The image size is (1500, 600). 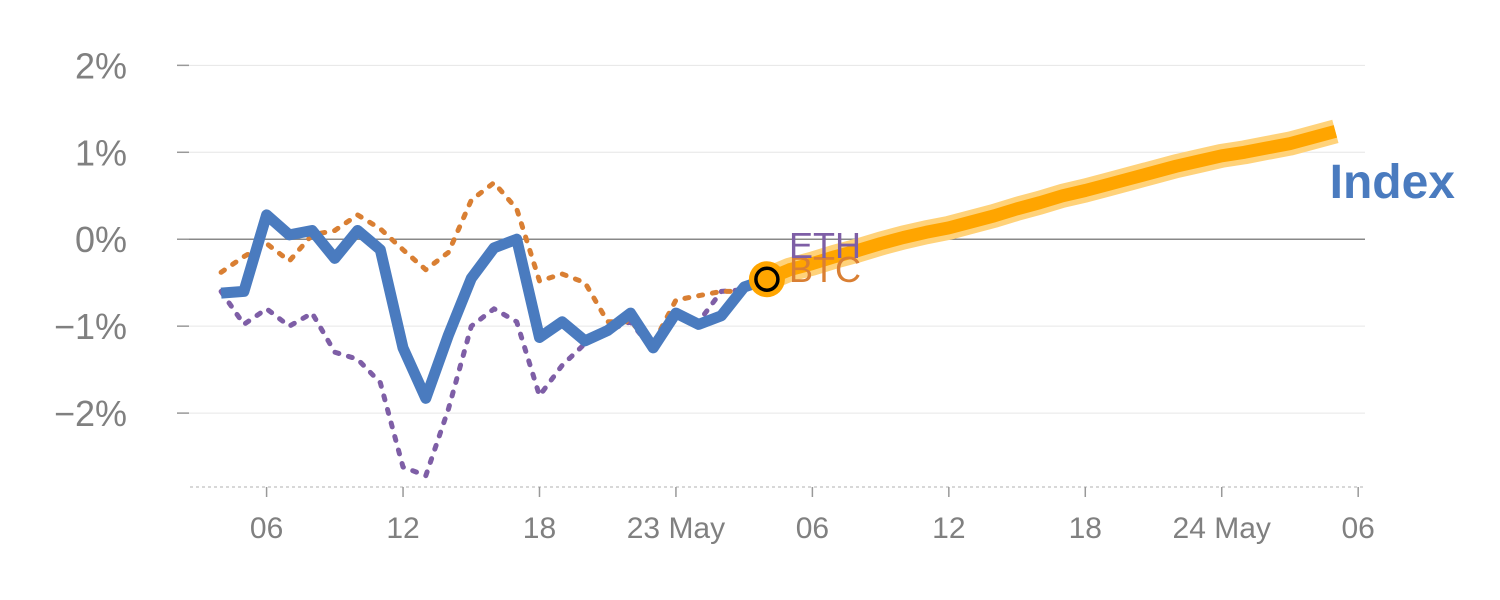 I want to click on y-tick-label: −1%, so click(x=90, y=326).